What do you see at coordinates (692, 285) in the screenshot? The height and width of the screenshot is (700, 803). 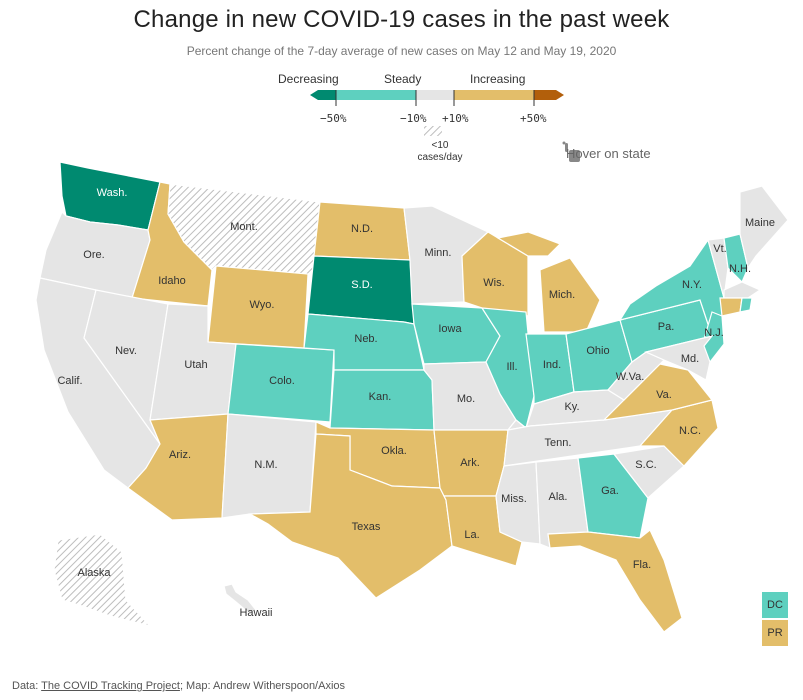 I see `state-label: N.Y.` at bounding box center [692, 285].